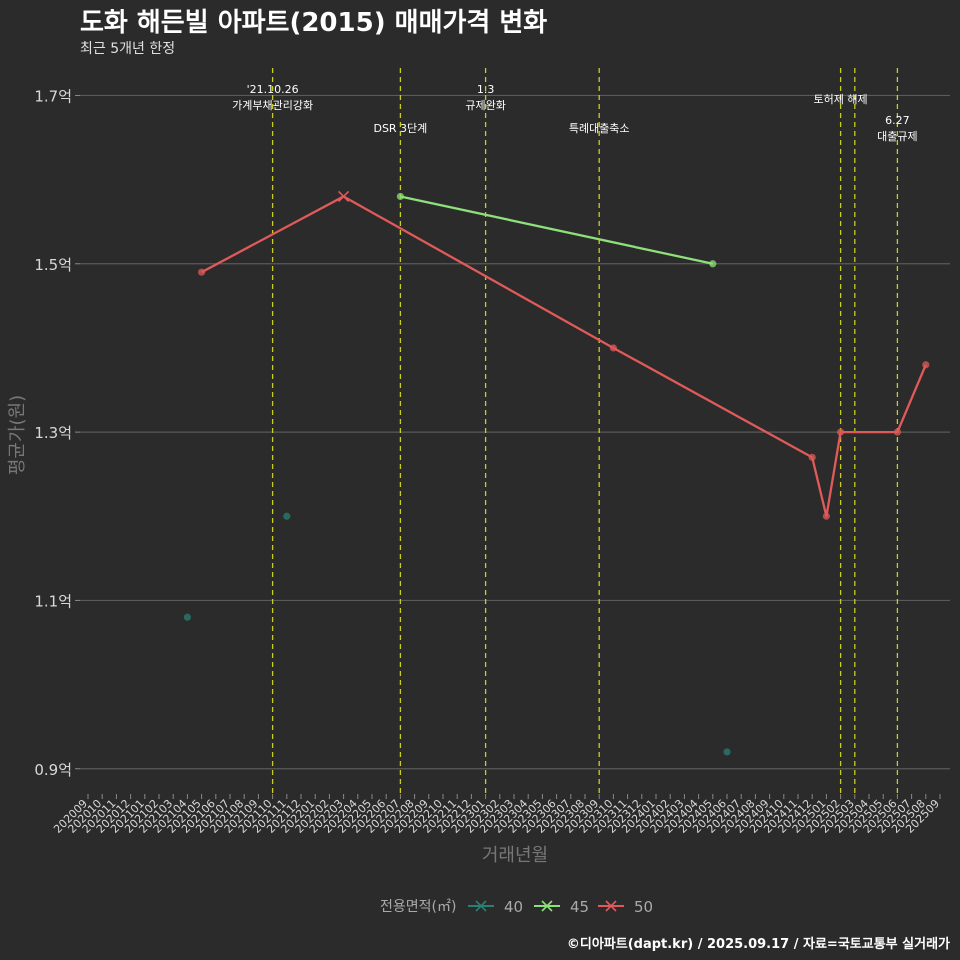 This screenshot has width=960, height=960. What do you see at coordinates (418, 907) in the screenshot?
I see `legend-title: 전용면적(㎡)` at bounding box center [418, 907].